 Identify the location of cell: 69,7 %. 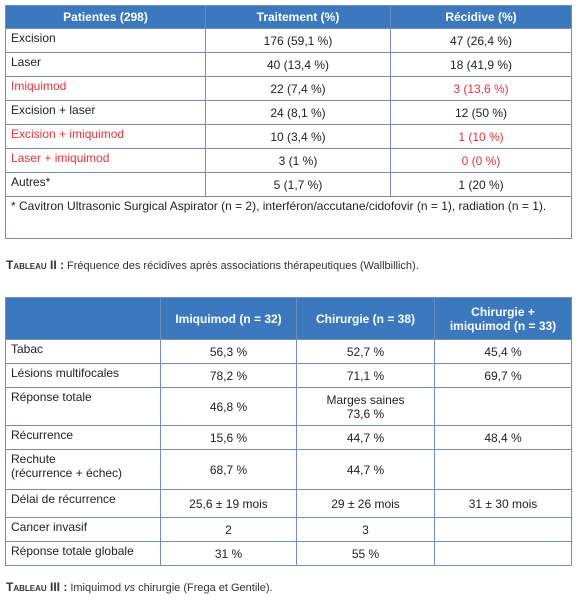
(503, 375).